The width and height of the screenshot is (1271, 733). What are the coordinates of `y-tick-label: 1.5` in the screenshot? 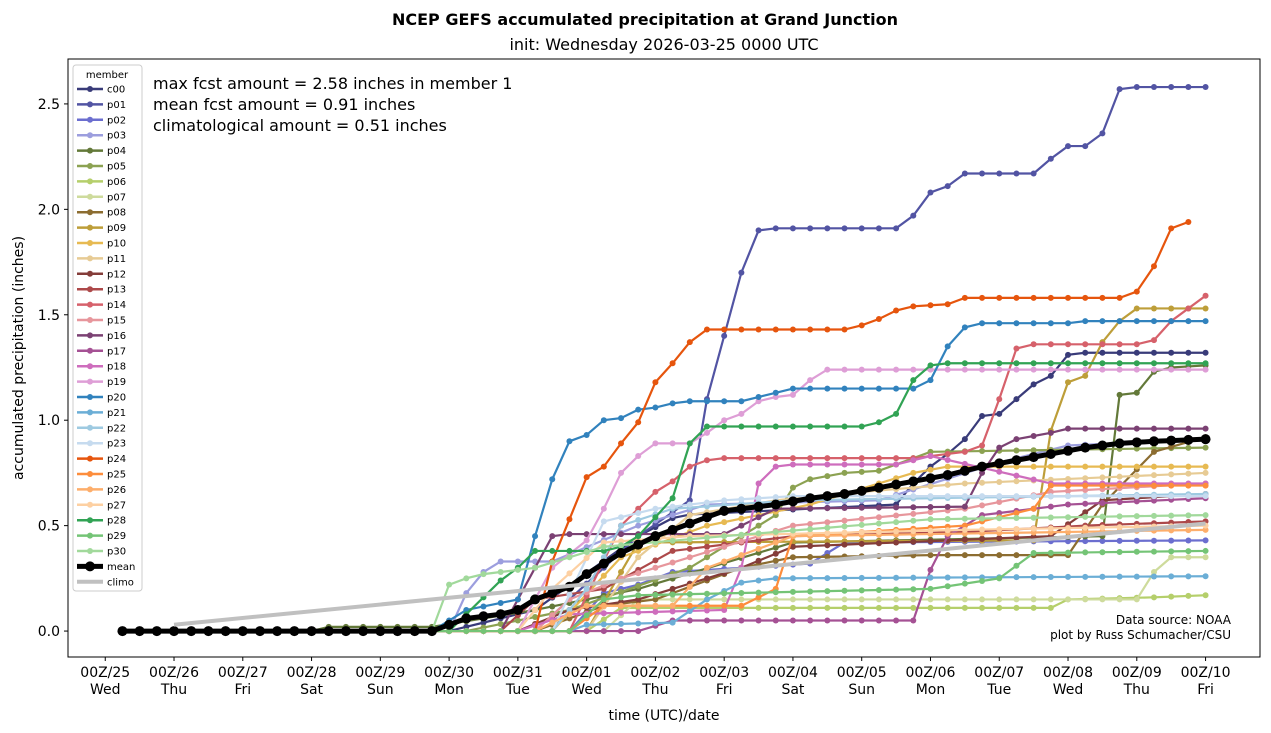 It's located at (49, 316).